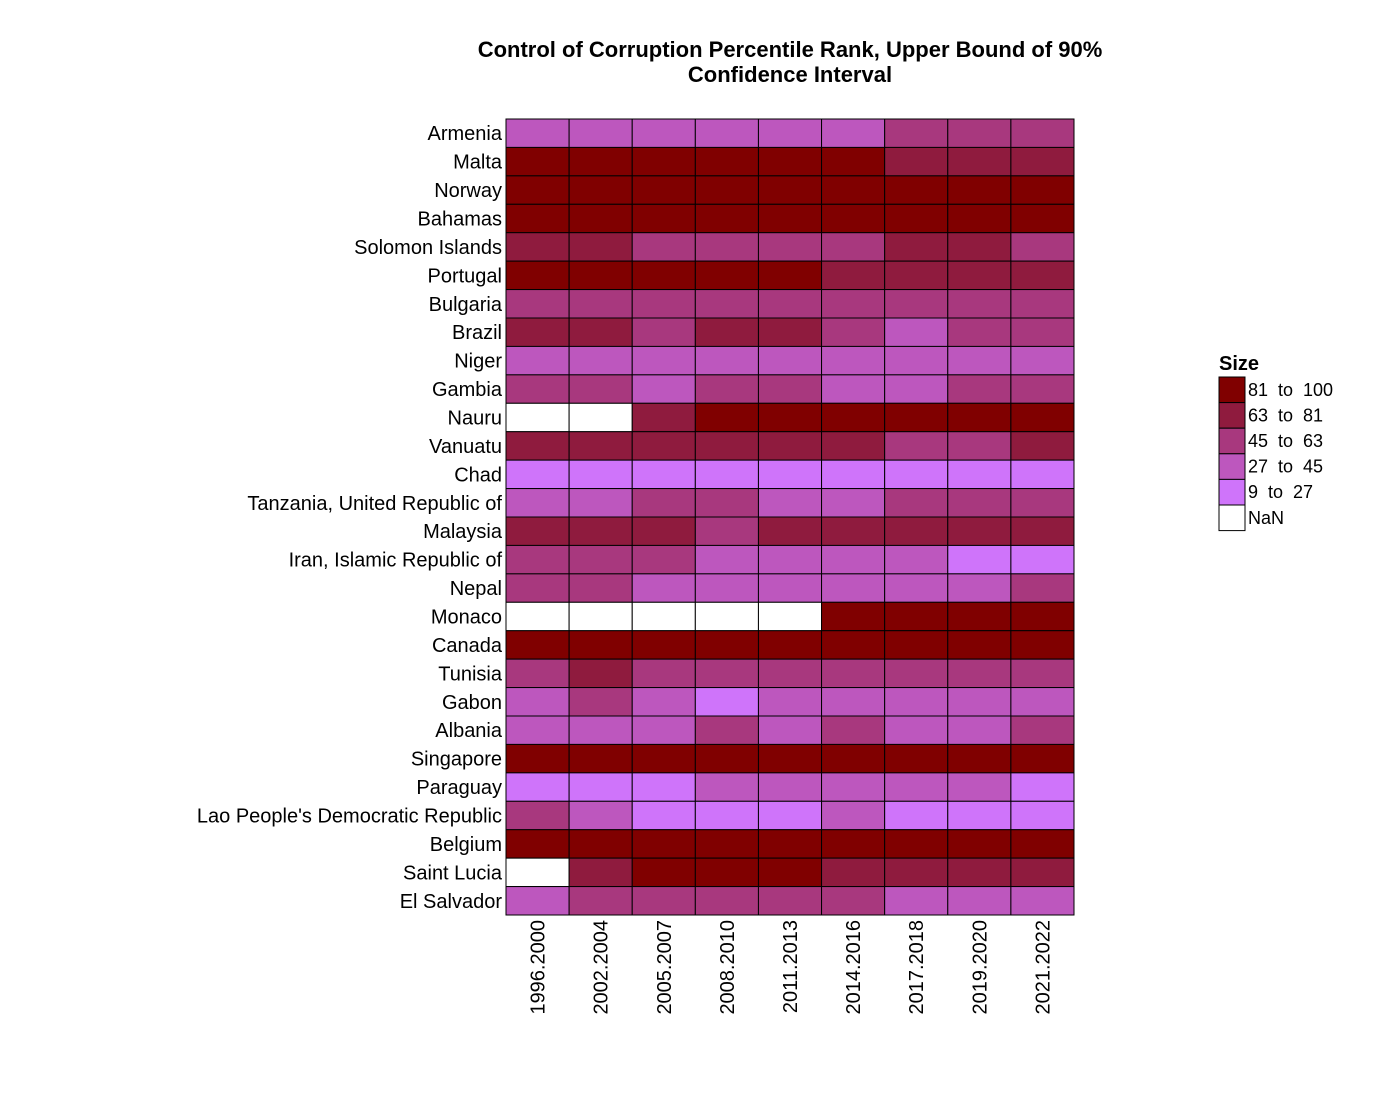 The width and height of the screenshot is (1400, 1100). What do you see at coordinates (478, 163) in the screenshot?
I see `row-label: Malta` at bounding box center [478, 163].